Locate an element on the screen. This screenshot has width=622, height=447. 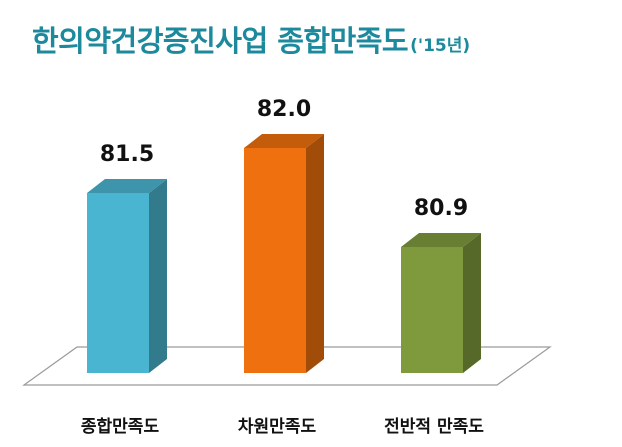
bar-1: 81.5 is located at coordinates (127, 257).